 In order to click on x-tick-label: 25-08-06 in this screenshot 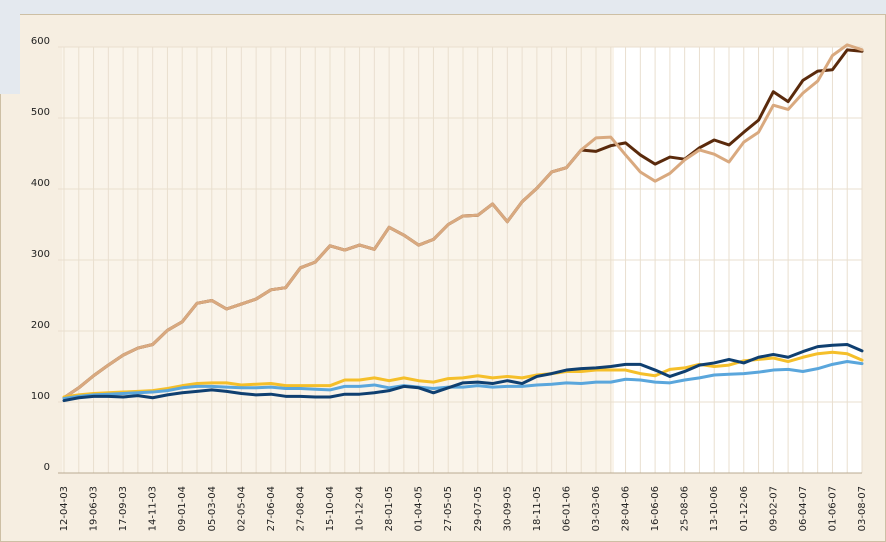, I will do `click(685, 508)`.